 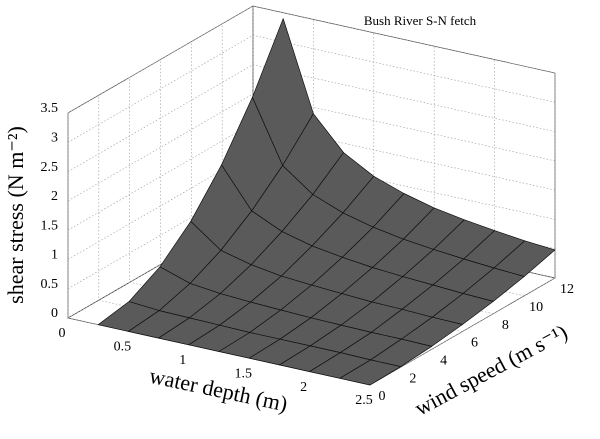 I want to click on y-tick-label: 12, so click(x=567, y=289).